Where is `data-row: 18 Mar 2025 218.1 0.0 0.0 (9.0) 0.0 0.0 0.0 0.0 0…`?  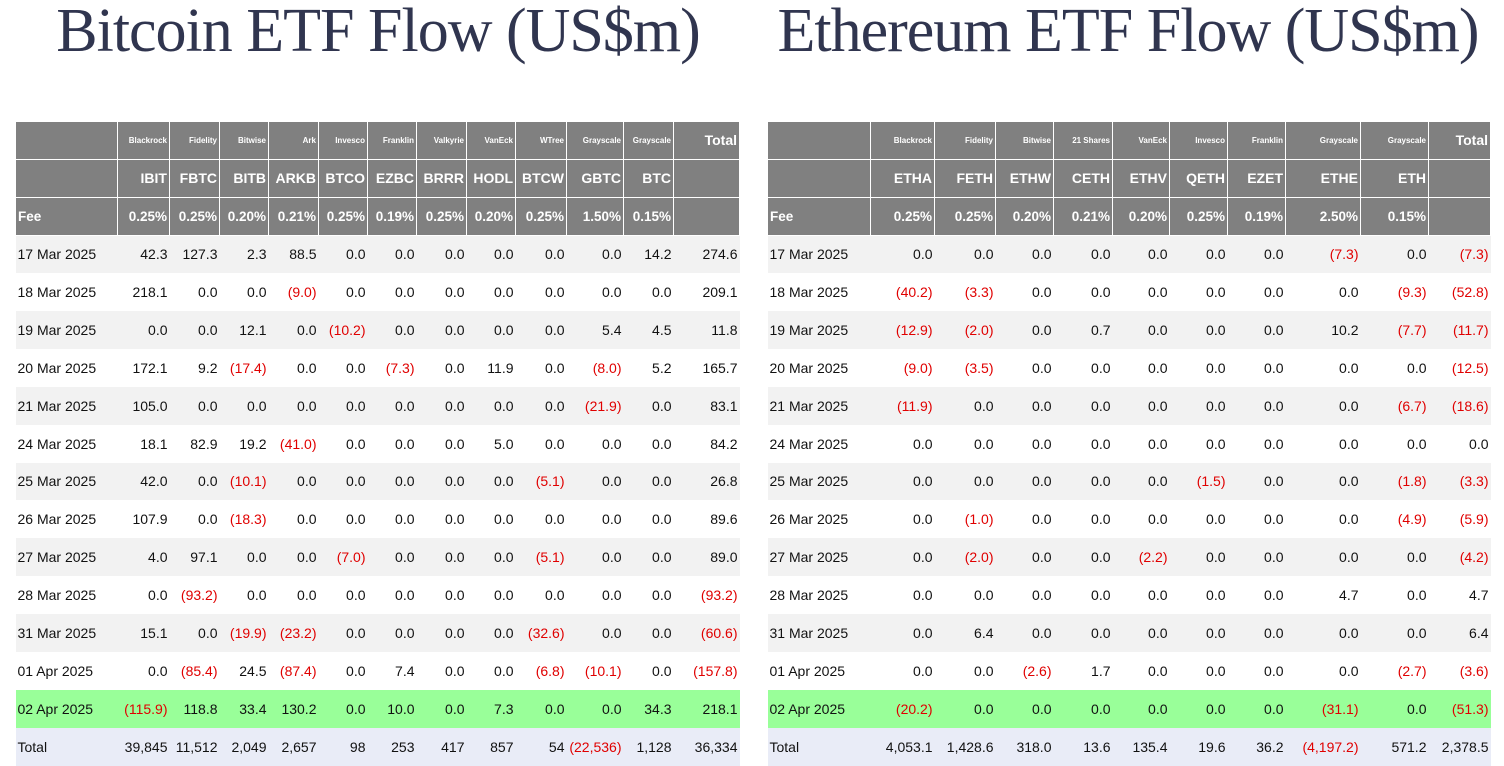 data-row: 18 Mar 2025 218.1 0.0 0.0 (9.0) 0.0 0.0 0.0 0.0 0… is located at coordinates (377, 292).